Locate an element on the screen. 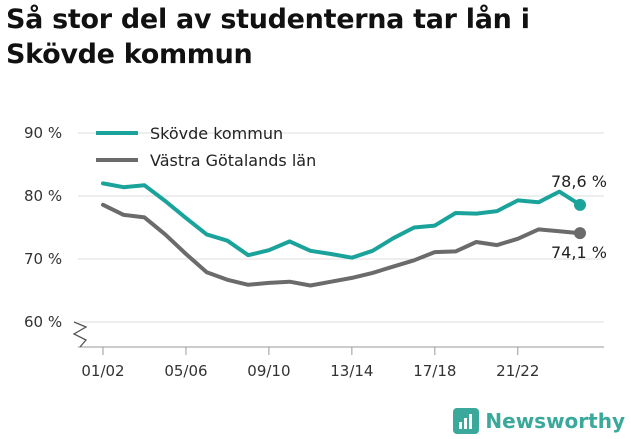 The height and width of the screenshot is (439, 631). y-axis-break-icon is located at coordinates (80, 334).